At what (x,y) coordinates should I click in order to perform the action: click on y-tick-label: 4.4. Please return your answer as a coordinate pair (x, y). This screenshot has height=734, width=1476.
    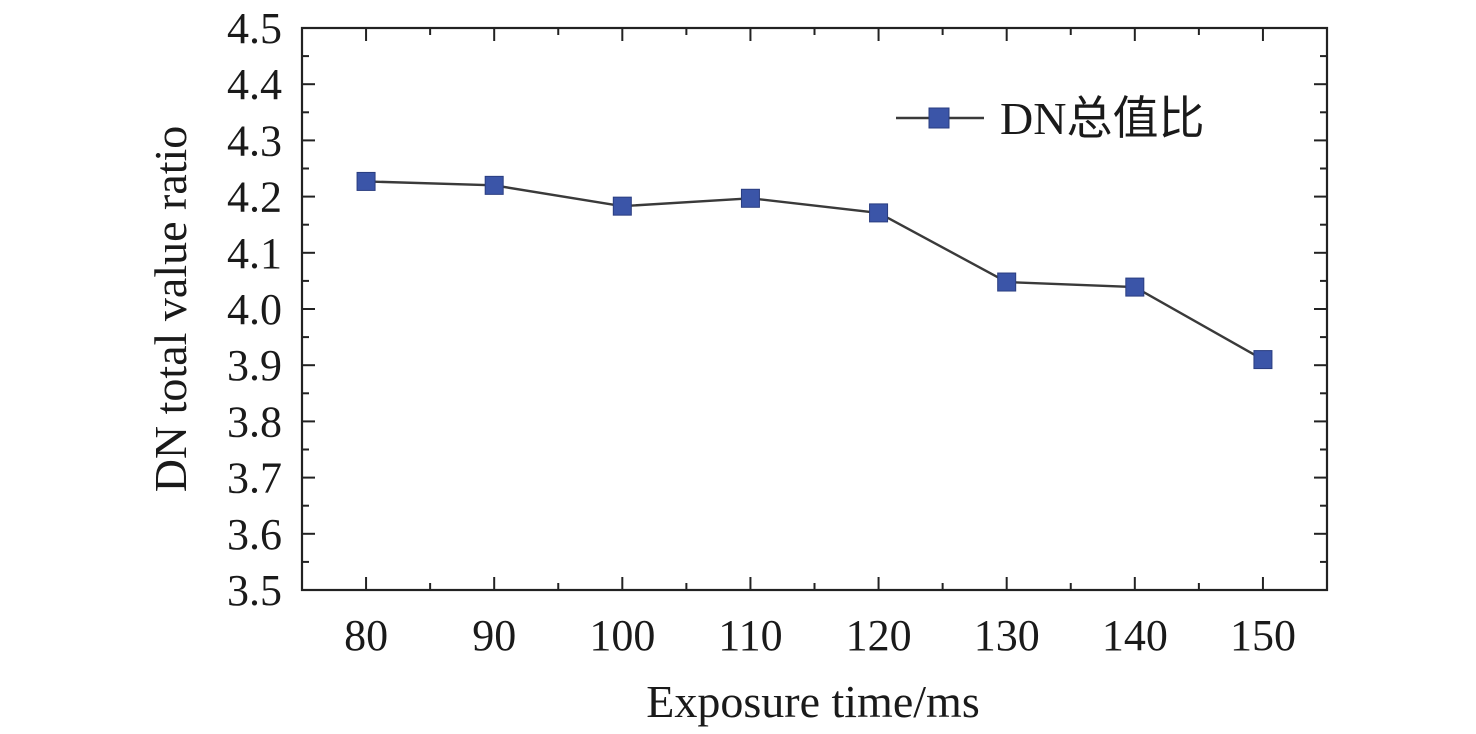
    Looking at the image, I should click on (254, 84).